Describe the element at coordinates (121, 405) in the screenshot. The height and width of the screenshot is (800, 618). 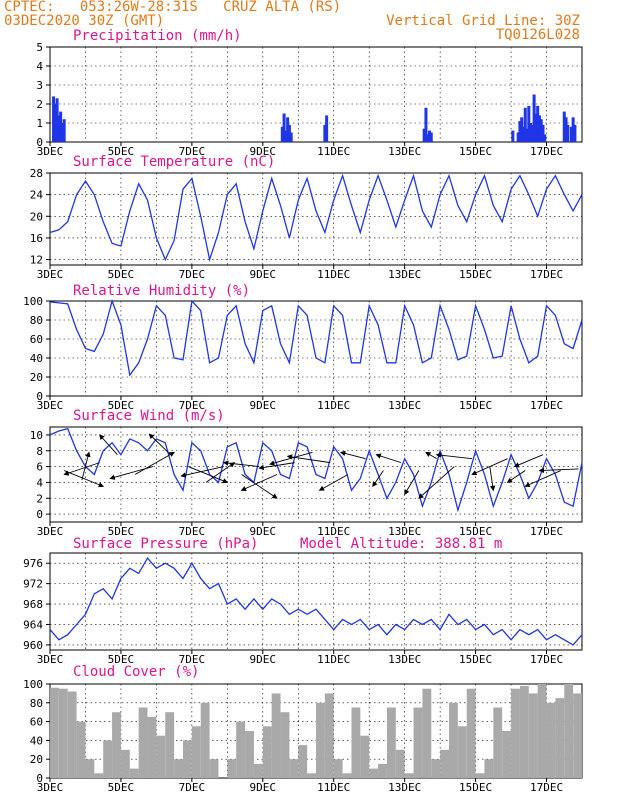
I see `rh-xtick-label: 5DEC` at that location.